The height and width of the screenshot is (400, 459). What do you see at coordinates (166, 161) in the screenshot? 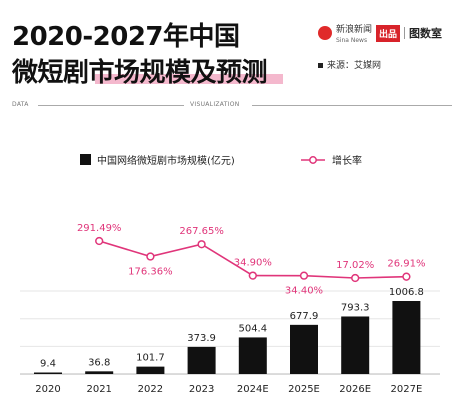
I see `legend-bar-label: 中国网络微短剧市场规模(亿元)` at bounding box center [166, 161].